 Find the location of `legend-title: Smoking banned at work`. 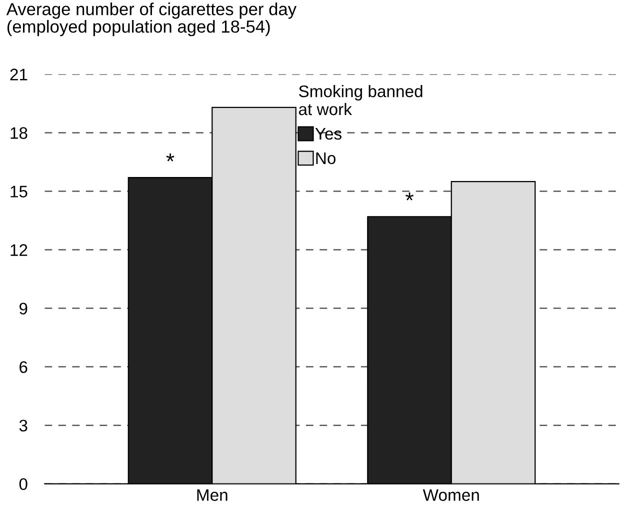

legend-title: Smoking banned at work is located at coordinates (360, 100).